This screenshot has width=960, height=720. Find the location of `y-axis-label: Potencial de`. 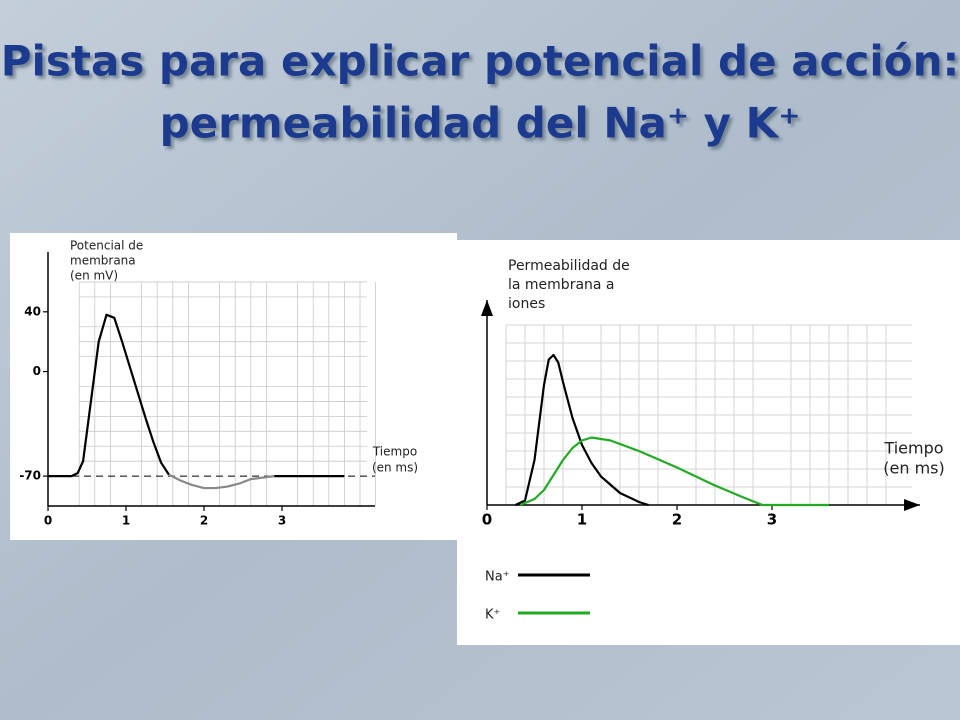

y-axis-label: Potencial de is located at coordinates (106, 246).